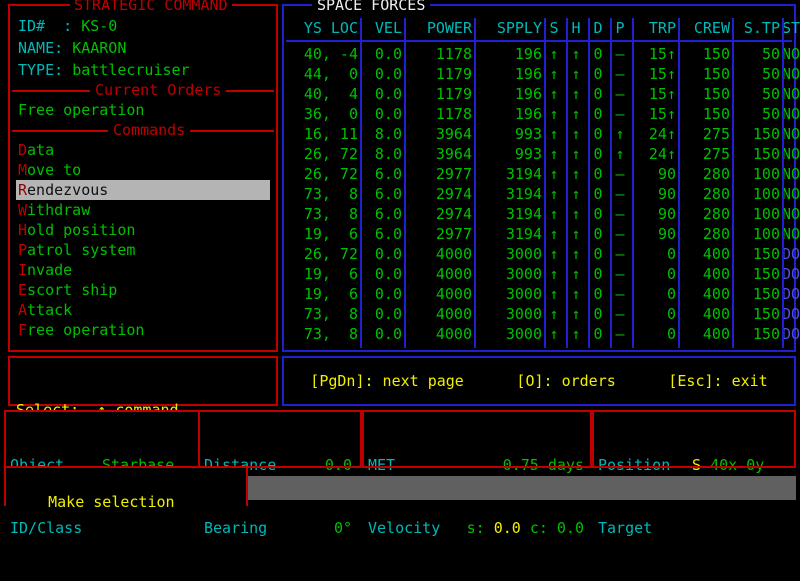 The width and height of the screenshot is (800, 581). Describe the element at coordinates (330, 274) in the screenshot. I see `cell-loc: 19, 6` at that location.